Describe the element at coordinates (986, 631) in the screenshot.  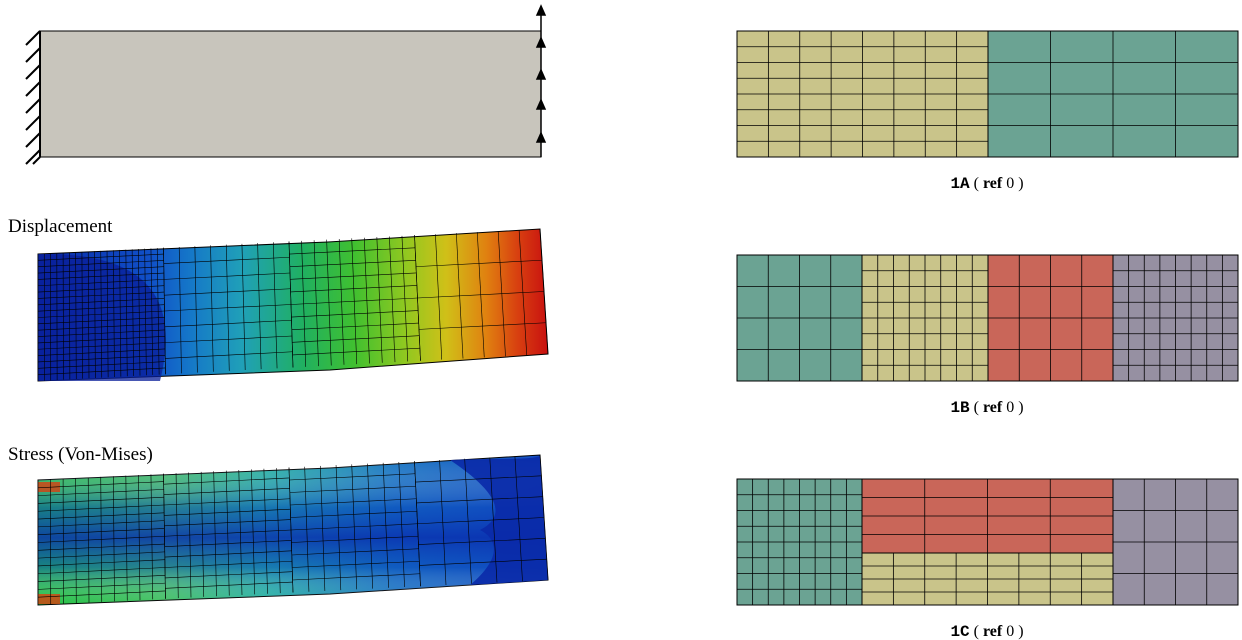
I see `mesh-1C-caption: 1C ( ref 0 )` at that location.